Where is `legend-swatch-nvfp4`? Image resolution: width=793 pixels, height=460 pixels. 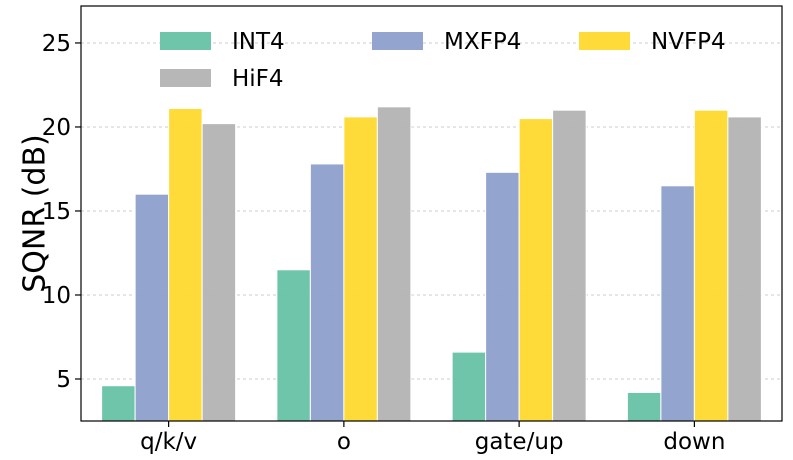
legend-swatch-nvfp4 is located at coordinates (604, 41).